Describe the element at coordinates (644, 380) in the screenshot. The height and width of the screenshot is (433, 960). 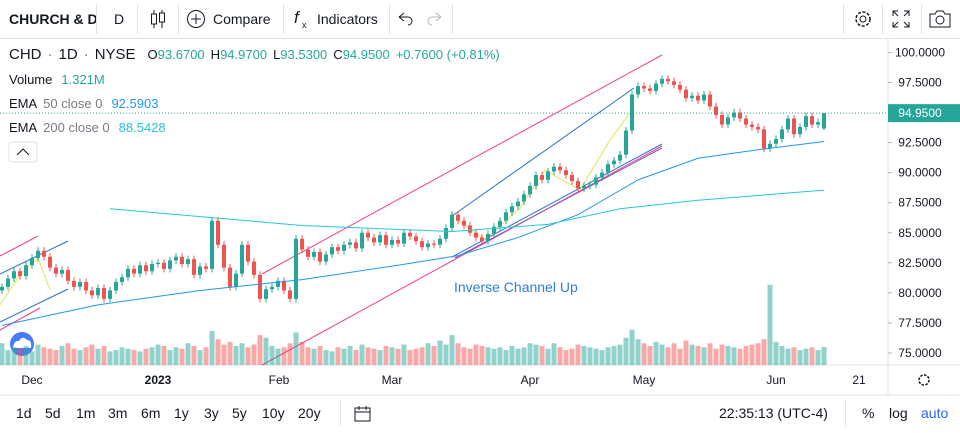
I see `time-label: May` at that location.